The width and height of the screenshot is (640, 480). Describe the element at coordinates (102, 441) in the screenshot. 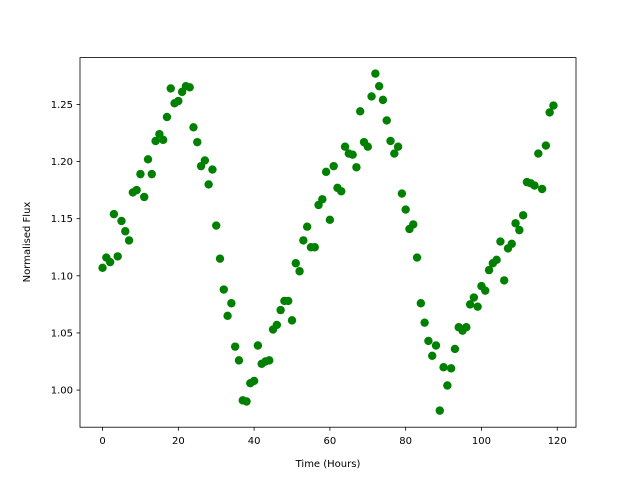

I see `x-tick-label: 0` at that location.